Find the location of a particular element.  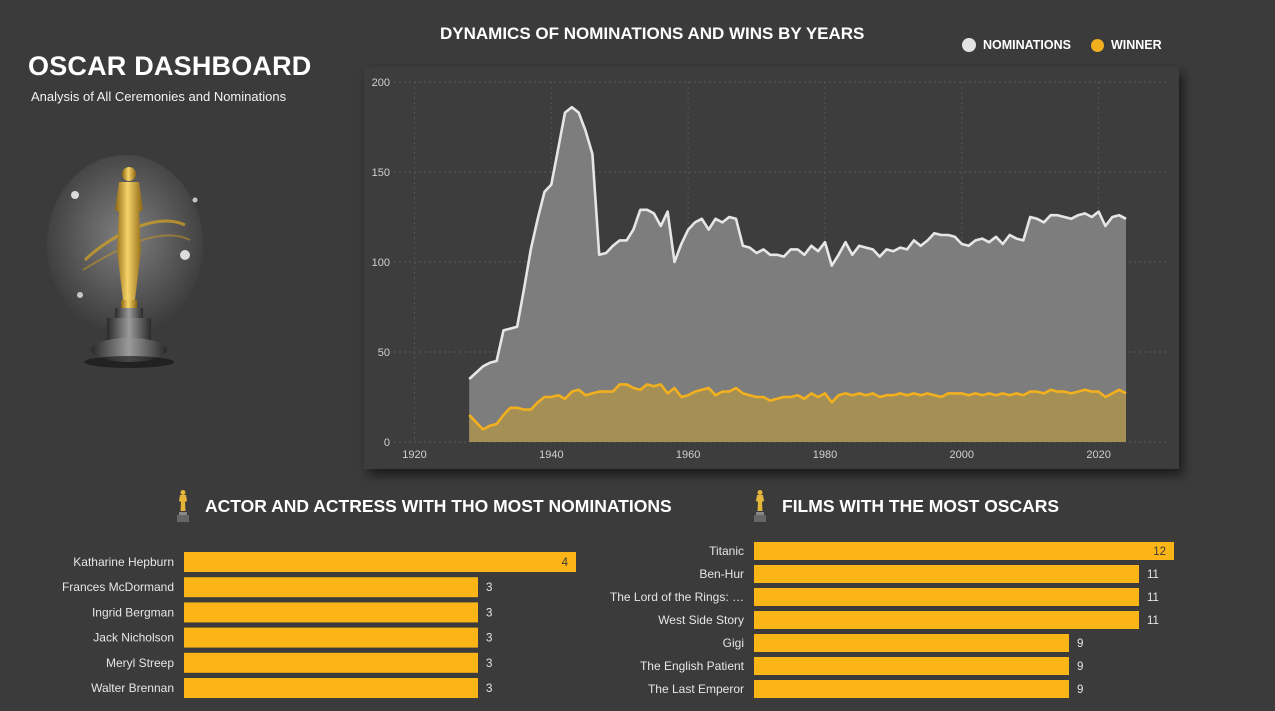

y-tick-label: 200 is located at coordinates (381, 83).